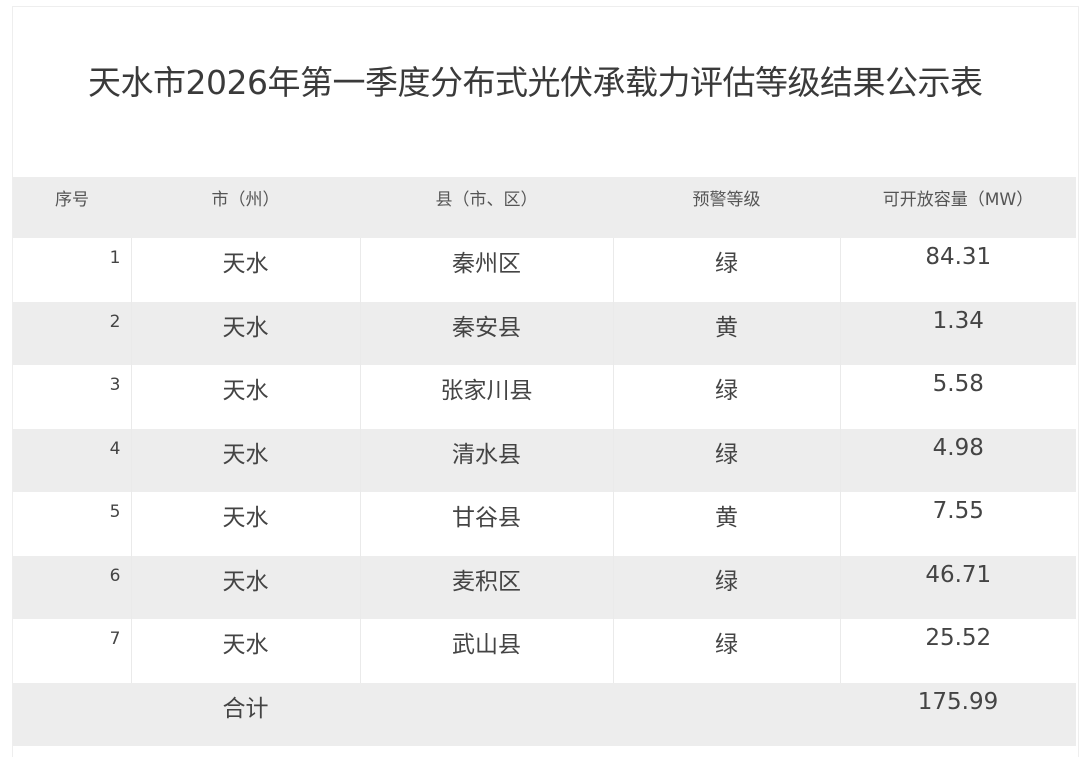 The width and height of the screenshot is (1083, 757). Describe the element at coordinates (958, 207) in the screenshot. I see `header-capacity: 可开放容量（MW）` at that location.